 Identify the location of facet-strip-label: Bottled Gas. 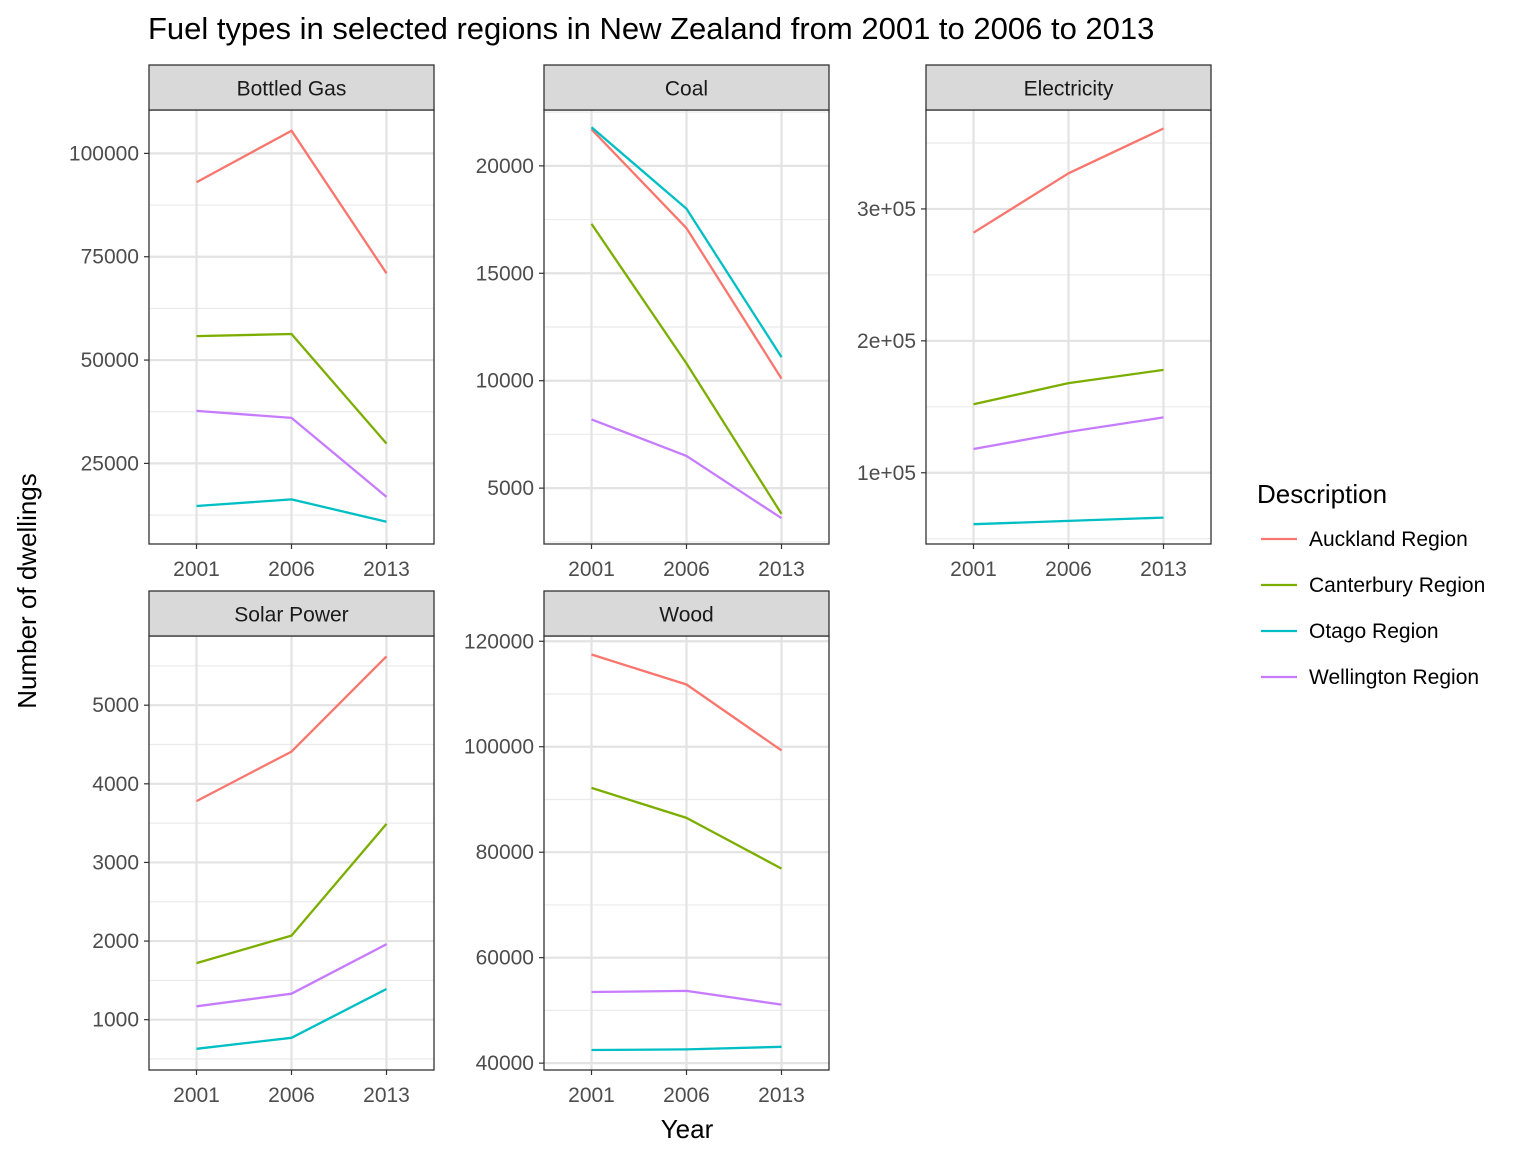
(292, 89).